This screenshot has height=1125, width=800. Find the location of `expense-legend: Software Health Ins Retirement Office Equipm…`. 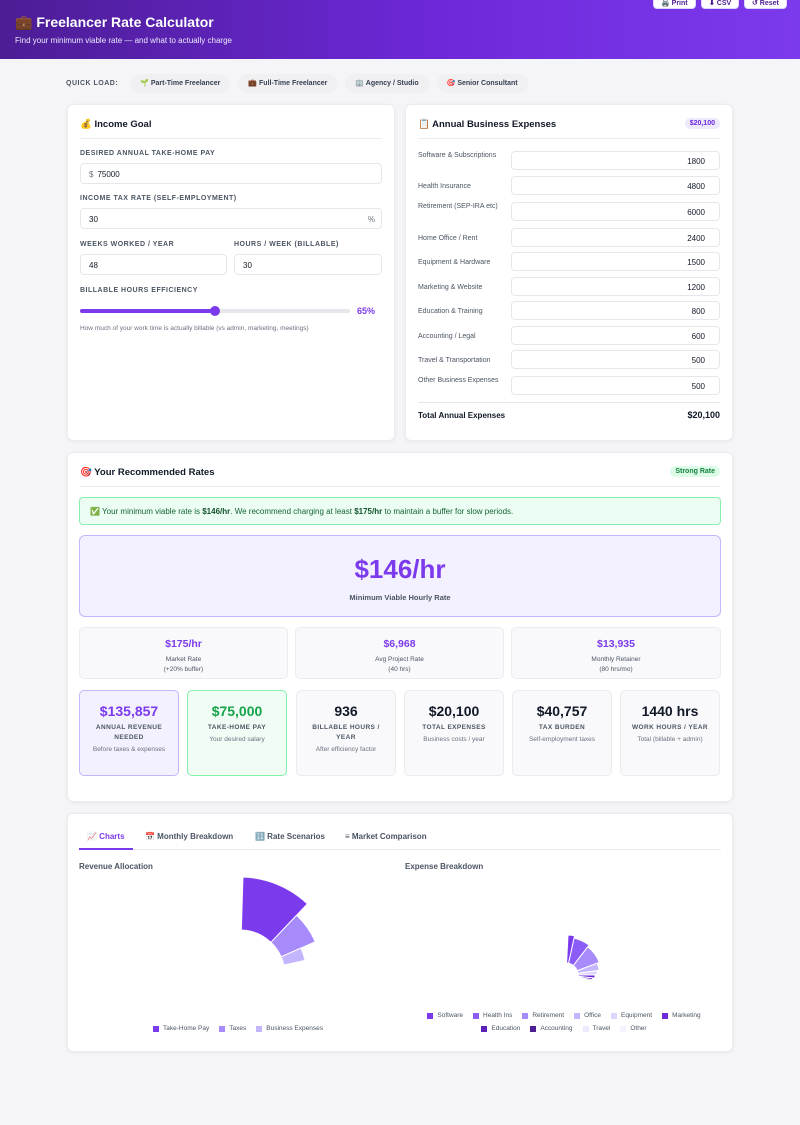

expense-legend: Software Health Ins Retirement Office Equipm… is located at coordinates (564, 1022).